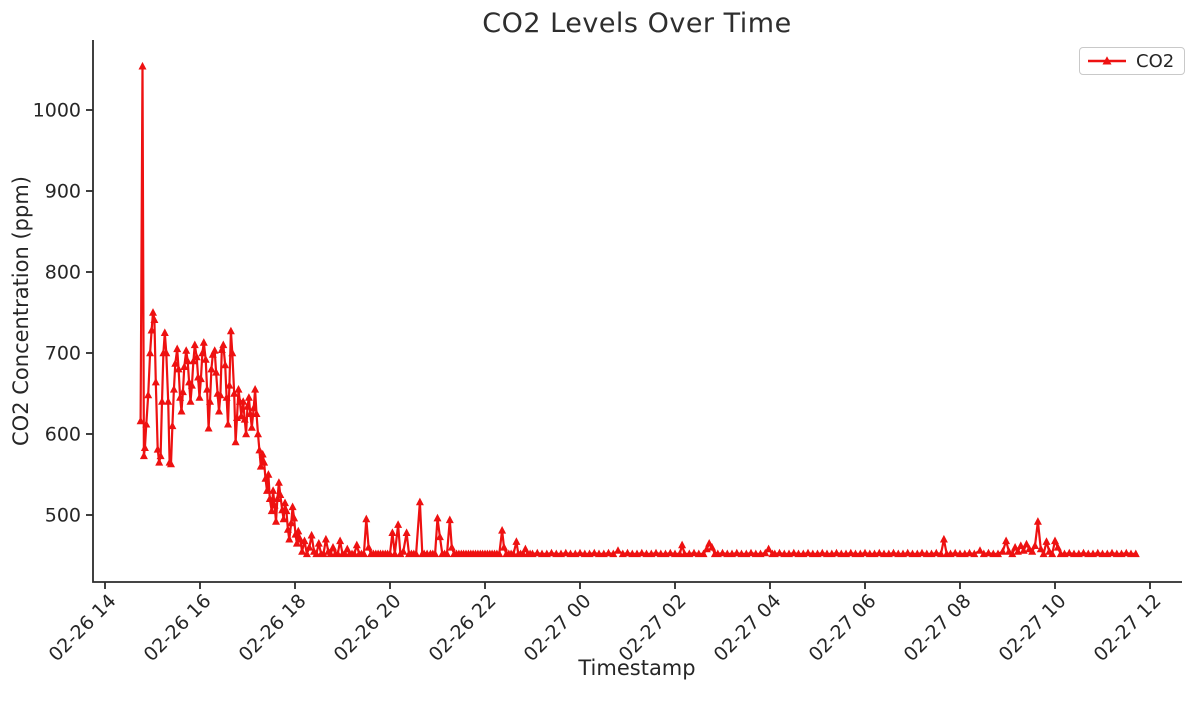 This screenshot has width=1200, height=701. Describe the element at coordinates (637, 668) in the screenshot. I see `x-axis-label: Timestamp` at that location.